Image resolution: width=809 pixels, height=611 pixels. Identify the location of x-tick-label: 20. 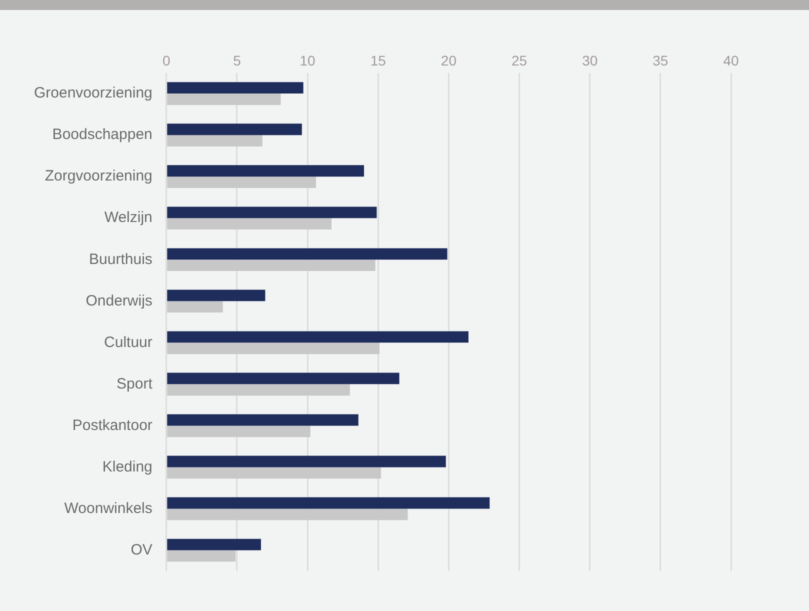
(448, 60).